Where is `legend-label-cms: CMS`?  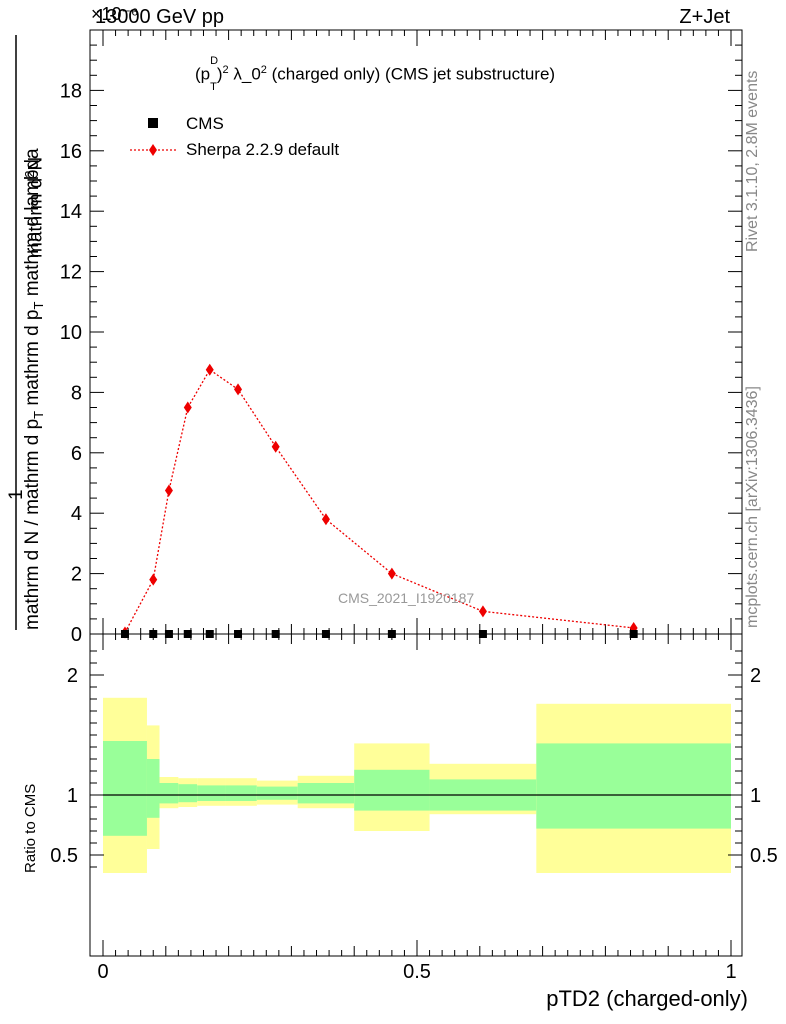 legend-label-cms: CMS is located at coordinates (205, 123).